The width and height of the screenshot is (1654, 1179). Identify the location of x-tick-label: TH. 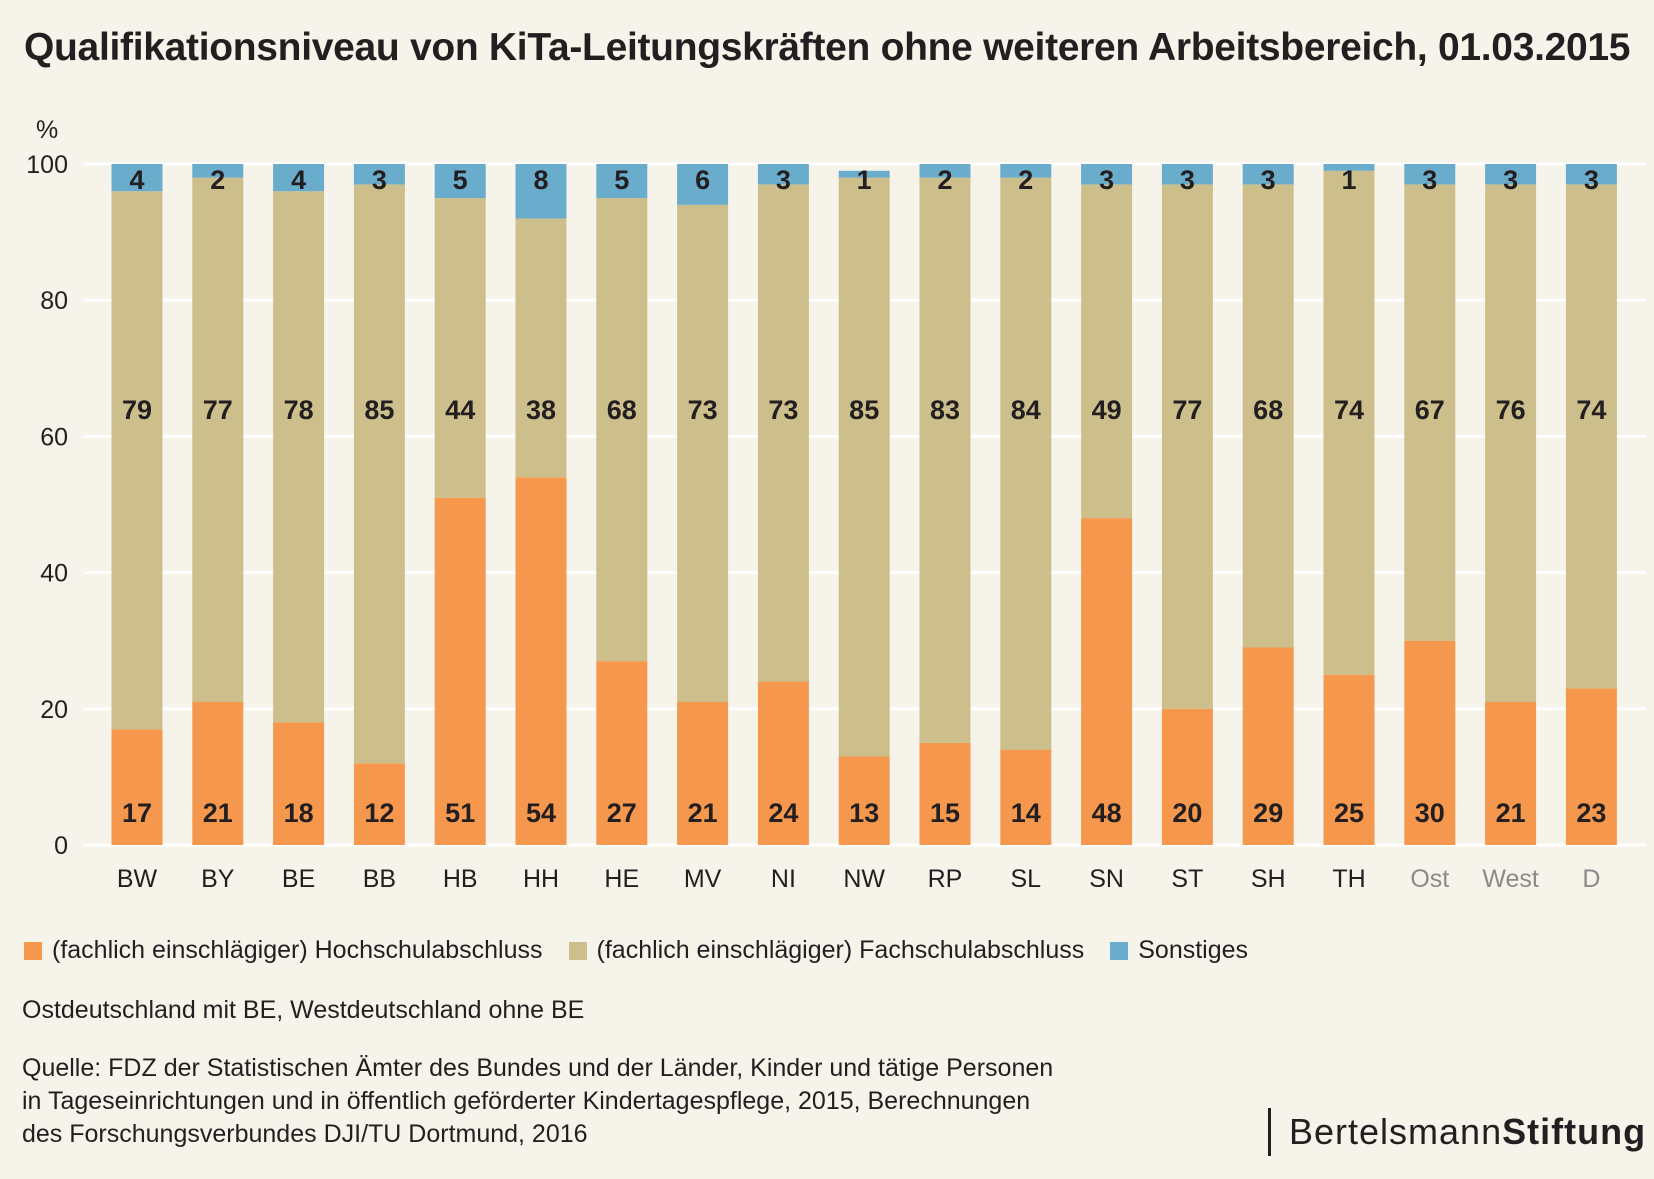
(1348, 879).